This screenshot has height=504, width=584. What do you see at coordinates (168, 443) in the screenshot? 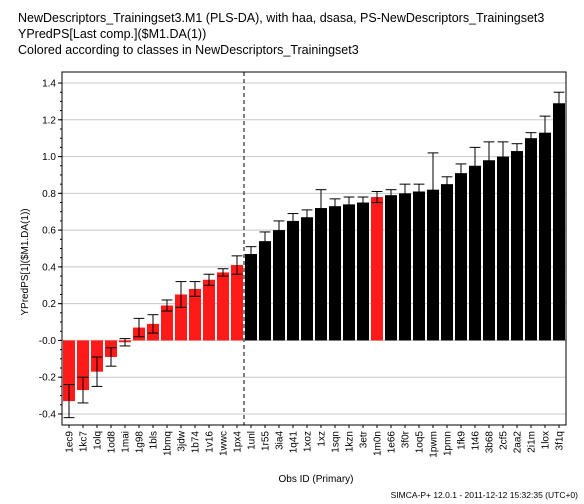
I see `x-tick-label: 1bmq` at bounding box center [168, 443].